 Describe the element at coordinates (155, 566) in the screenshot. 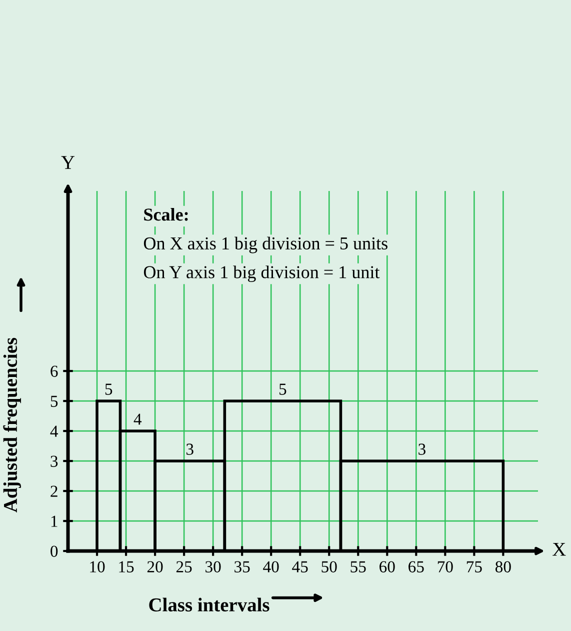

I see `x-tick-label: 20` at that location.